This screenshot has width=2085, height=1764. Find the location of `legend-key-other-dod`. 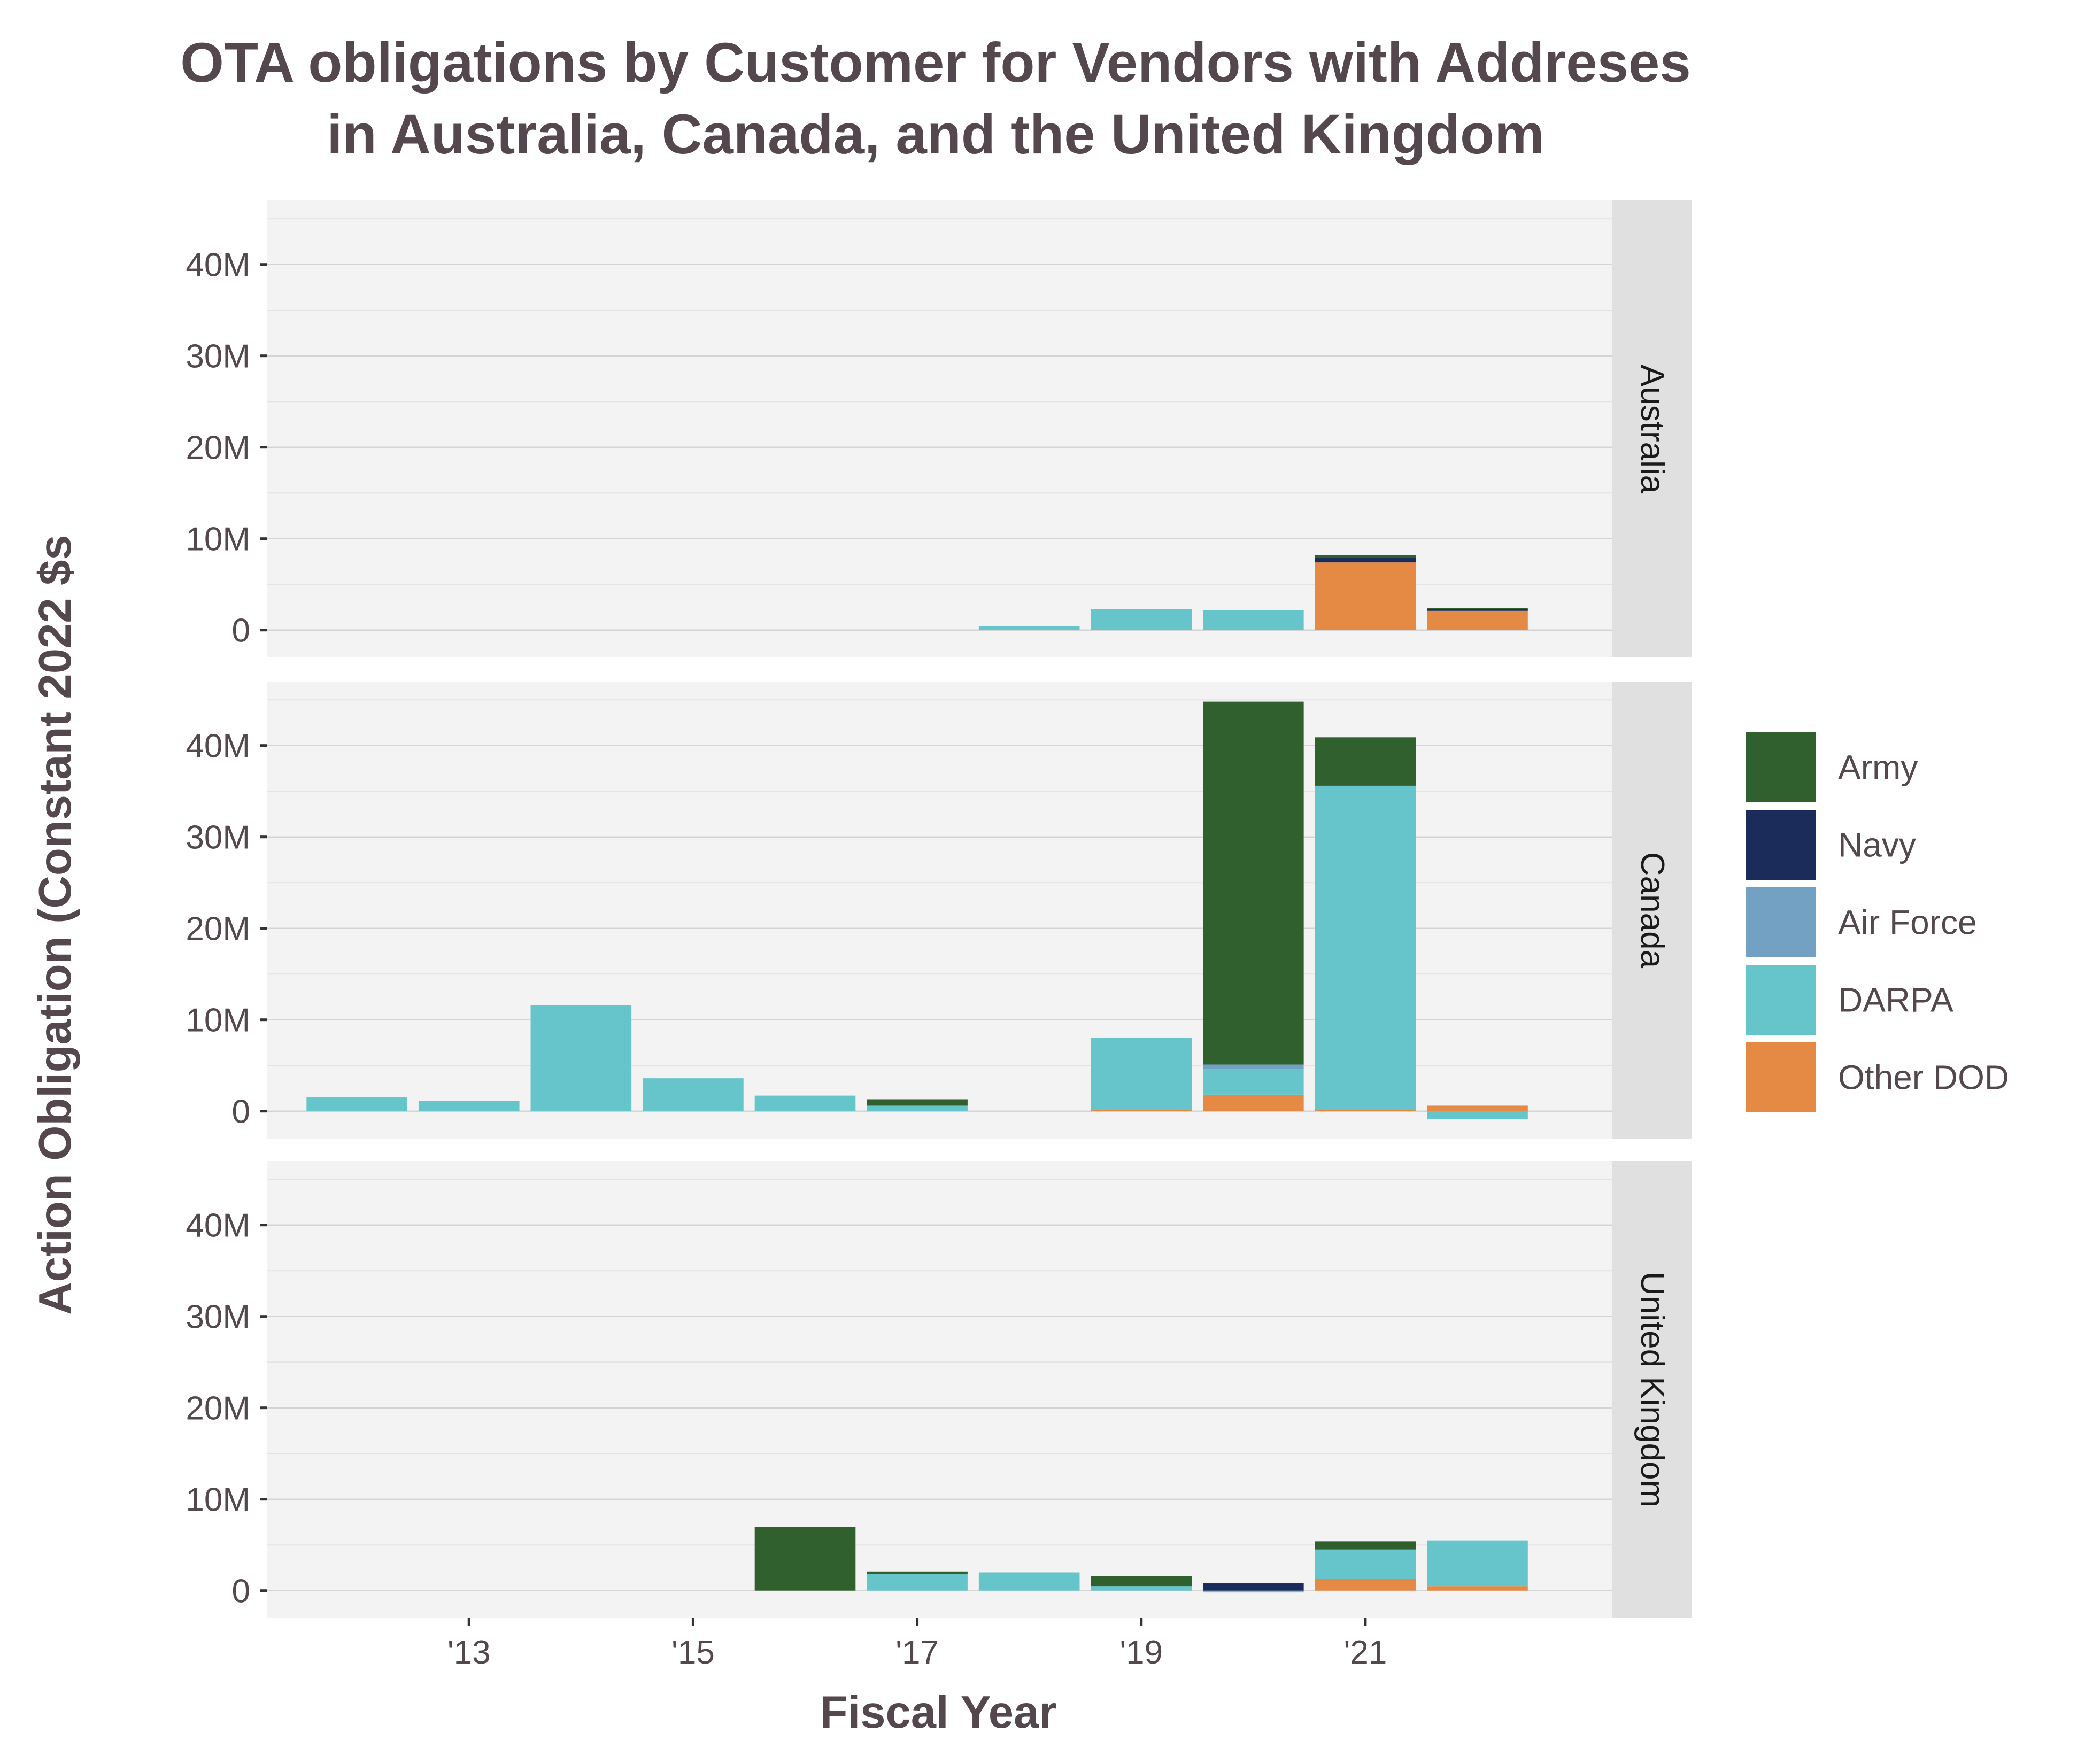

legend-key-other-dod is located at coordinates (1780, 1077).